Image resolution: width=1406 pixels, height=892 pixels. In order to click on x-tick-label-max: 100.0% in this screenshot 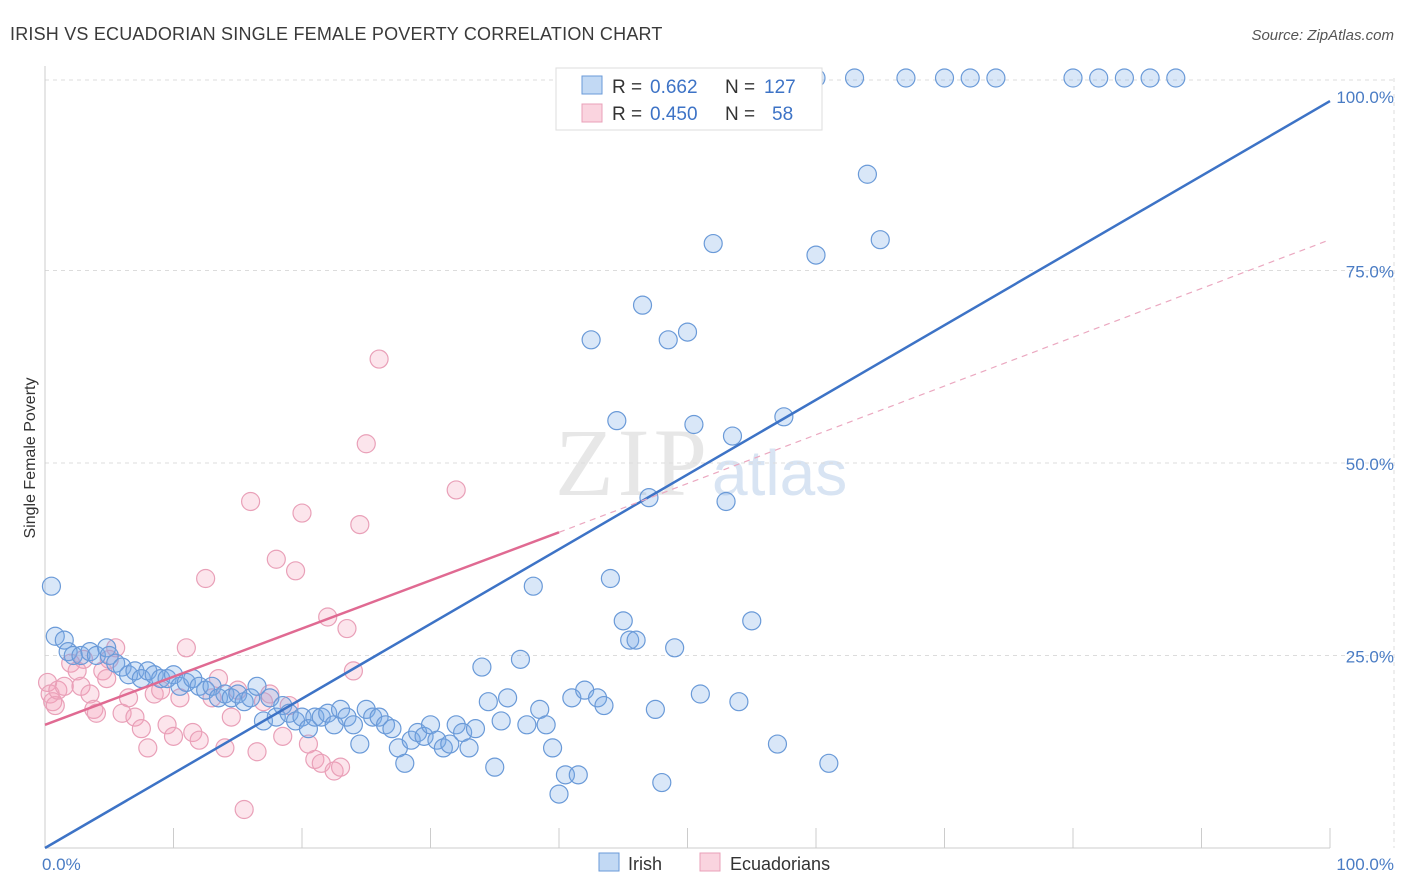, I will do `click(1365, 864)`.